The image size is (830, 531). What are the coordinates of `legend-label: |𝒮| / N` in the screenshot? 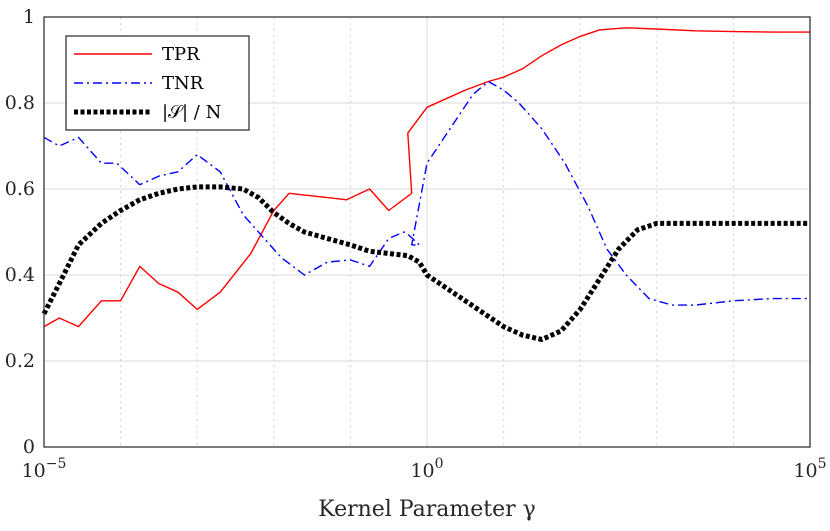 It's located at (191, 112).